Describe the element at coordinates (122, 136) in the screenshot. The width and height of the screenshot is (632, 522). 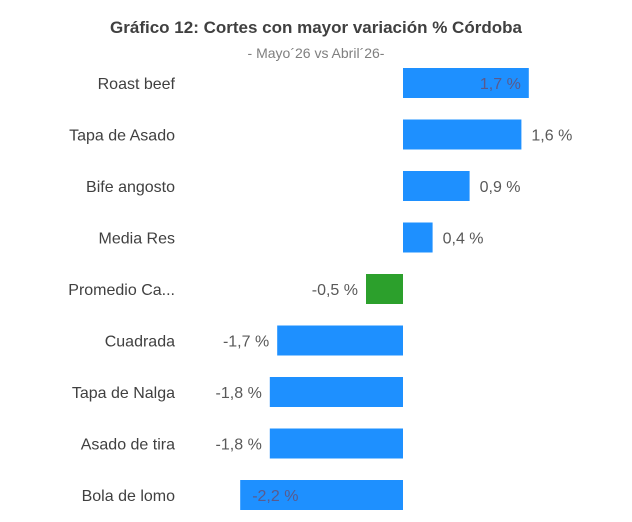
I see `category-label: Tapa de Asado` at that location.